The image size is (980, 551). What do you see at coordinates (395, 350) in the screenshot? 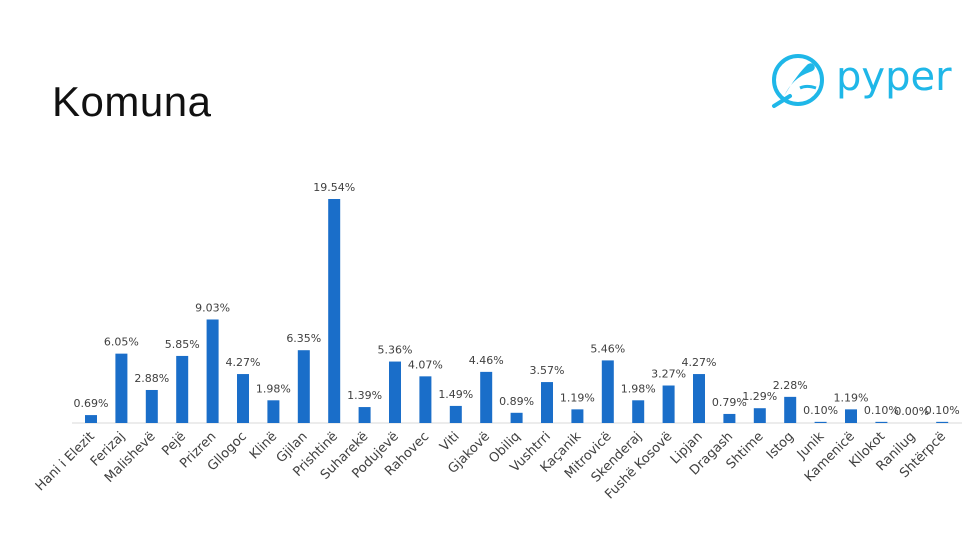
I see `data-label: 5.36%` at bounding box center [395, 350].